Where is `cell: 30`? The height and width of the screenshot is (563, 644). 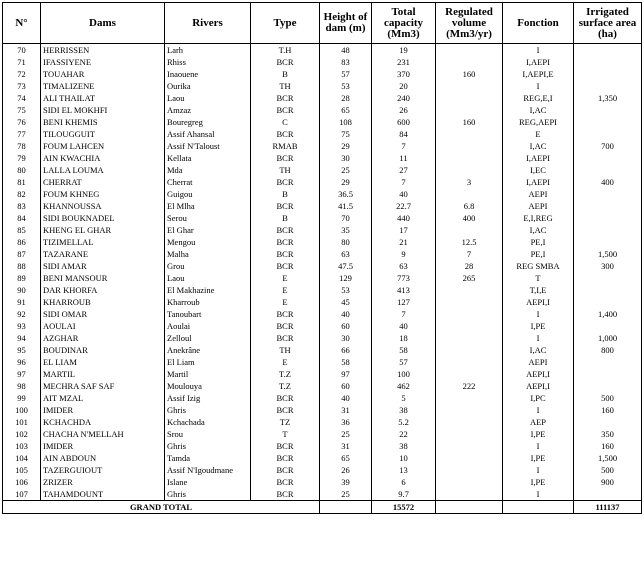
cell: 30 is located at coordinates (345, 158).